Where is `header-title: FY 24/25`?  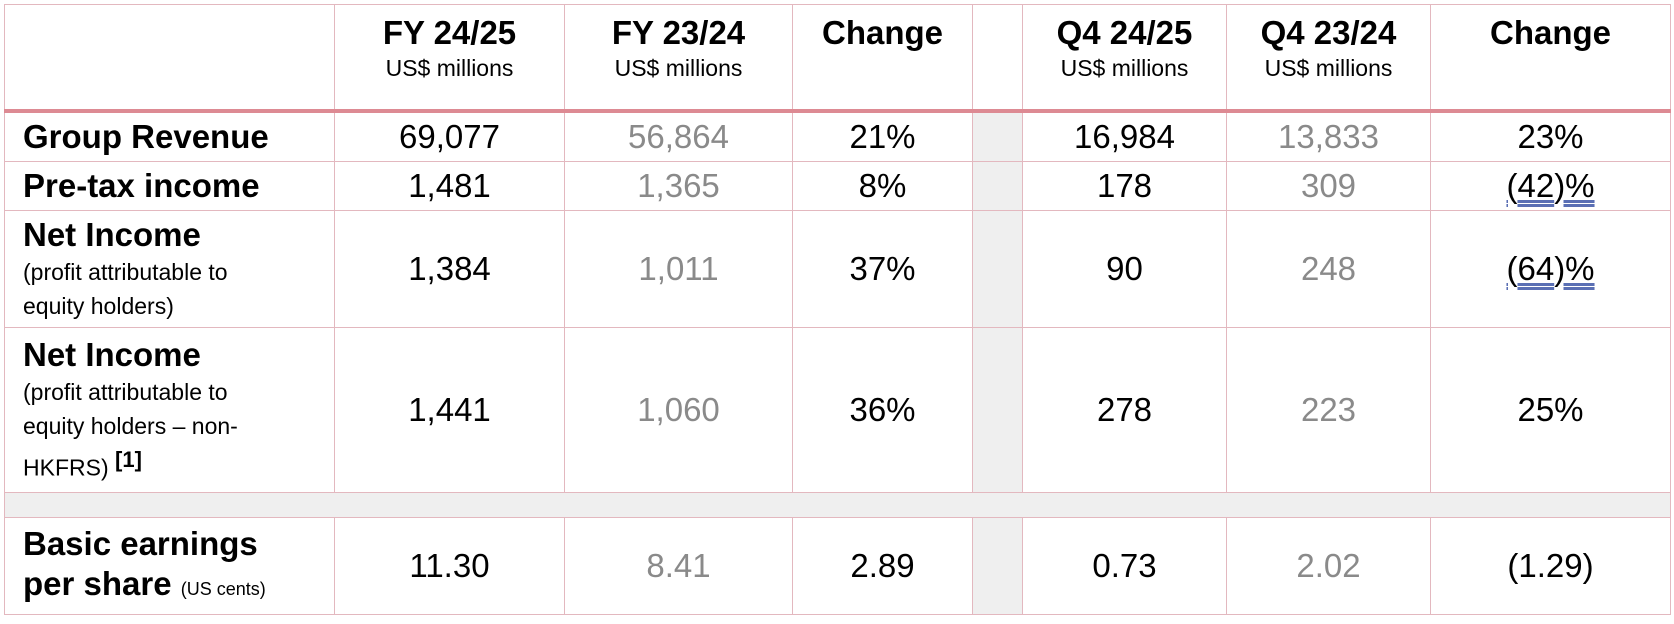 header-title: FY 24/25 is located at coordinates (449, 32).